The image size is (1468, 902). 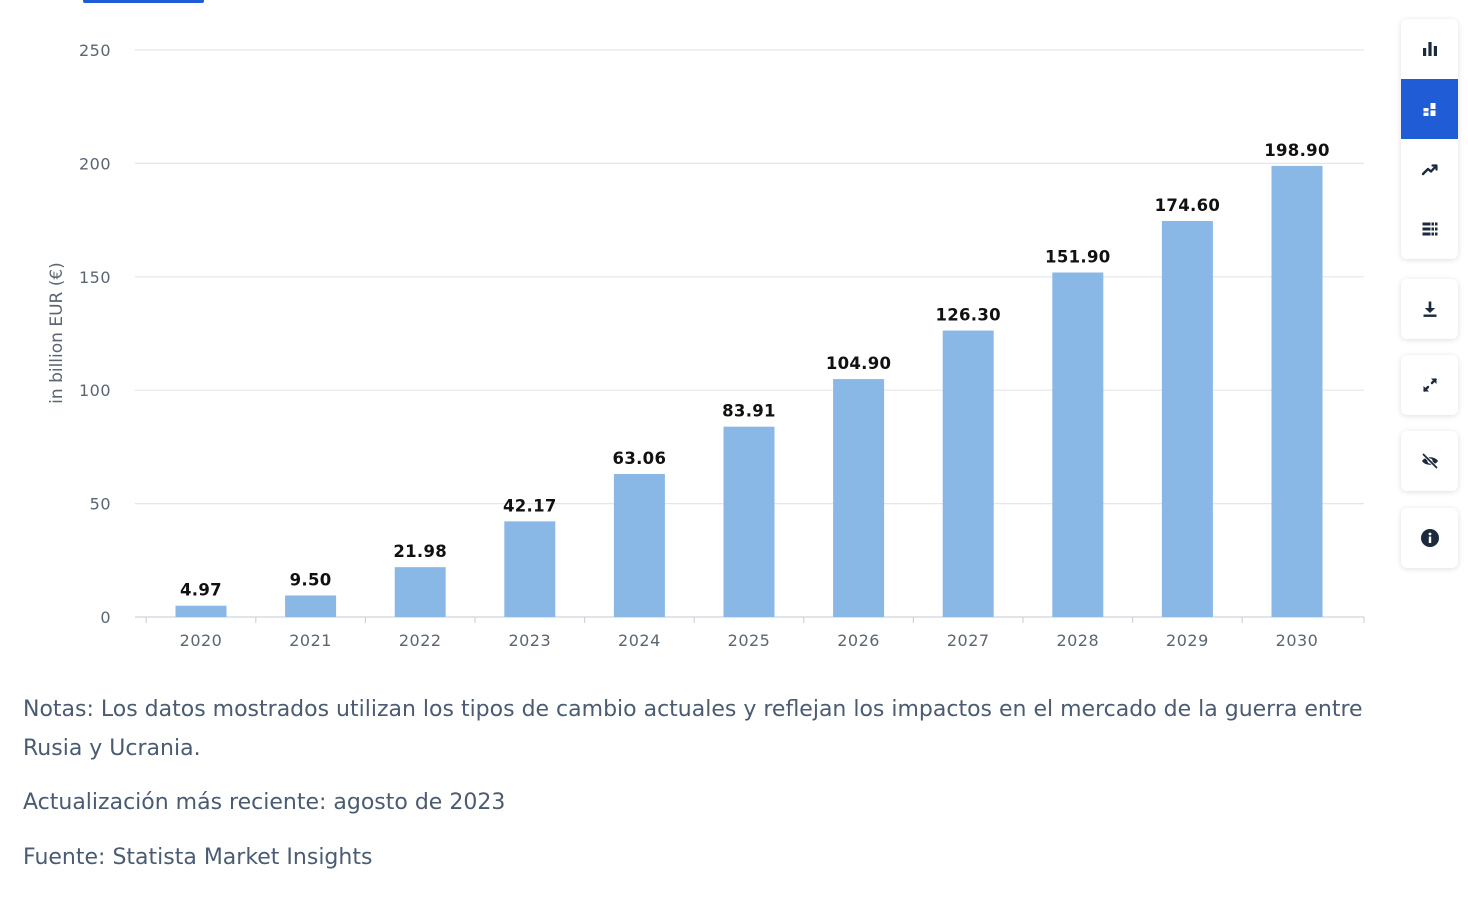 What do you see at coordinates (967, 315) in the screenshot?
I see `data-label: 126.30` at bounding box center [967, 315].